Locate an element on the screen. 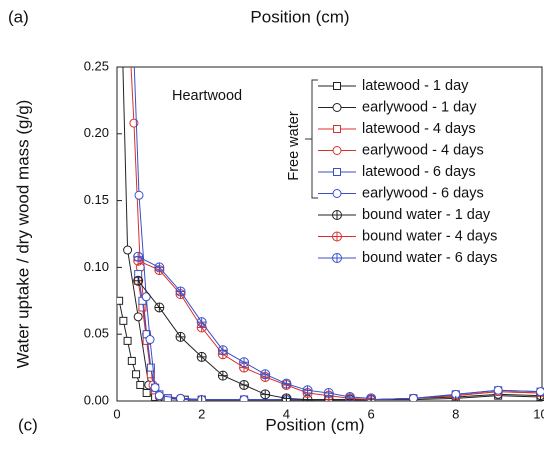  legend-group-label: Free water is located at coordinates (294, 145).